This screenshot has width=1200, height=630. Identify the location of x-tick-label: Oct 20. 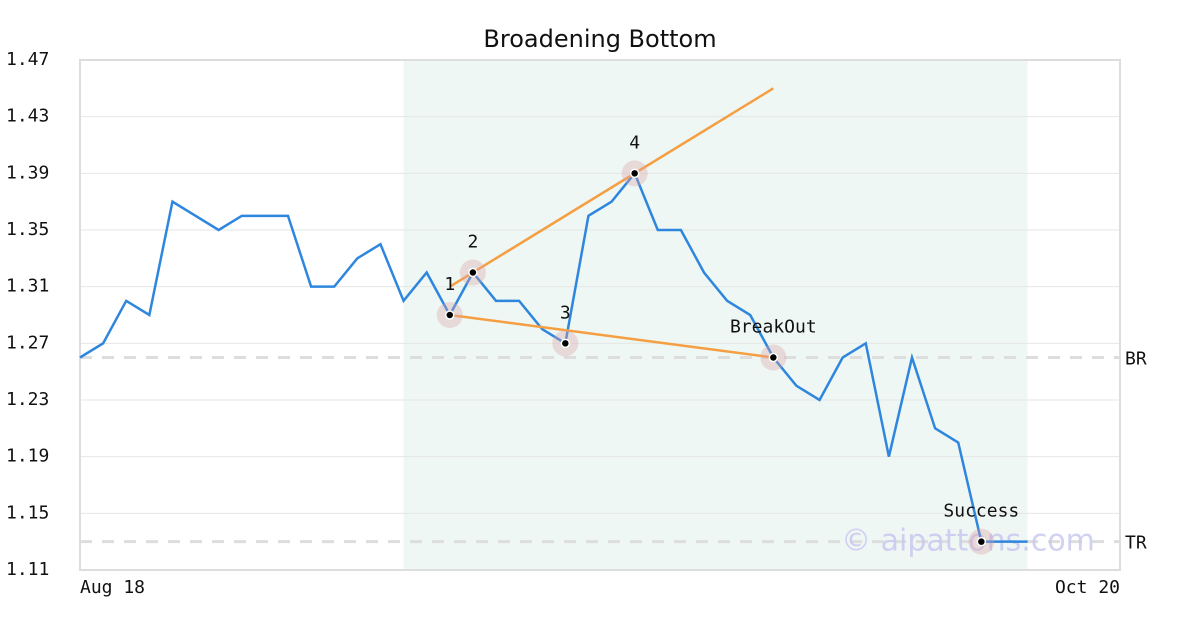
(1087, 587).